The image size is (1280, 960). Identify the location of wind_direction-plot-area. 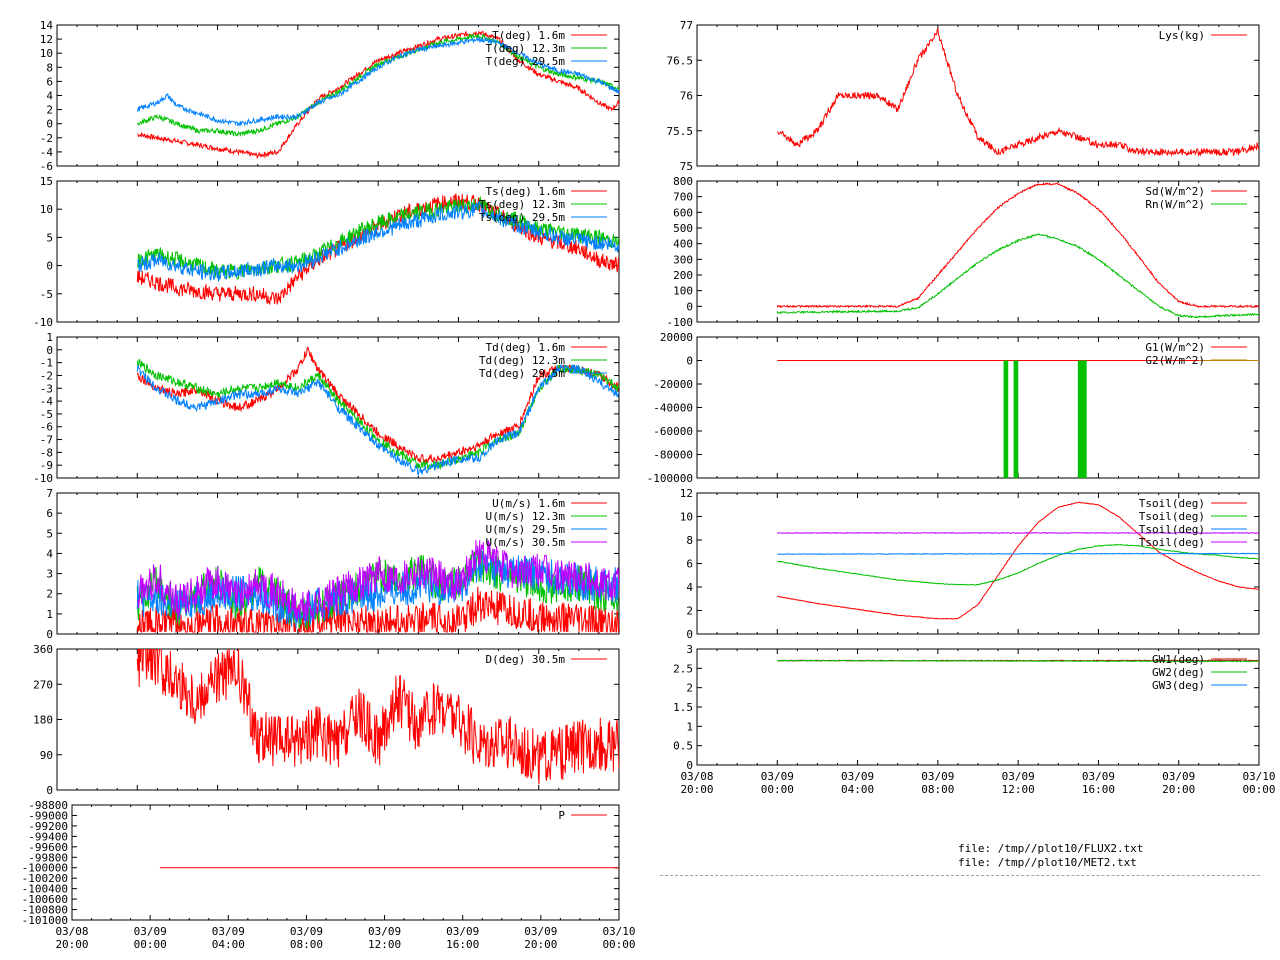
(377, 717).